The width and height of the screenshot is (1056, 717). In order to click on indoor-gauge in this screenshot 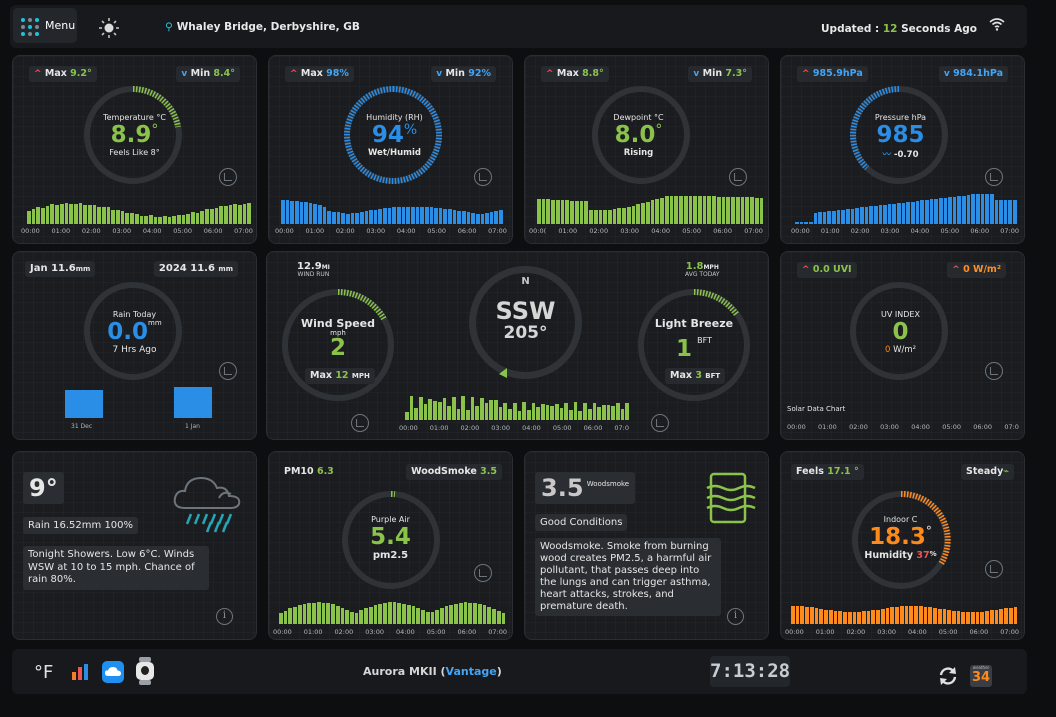, I will do `click(901, 539)`.